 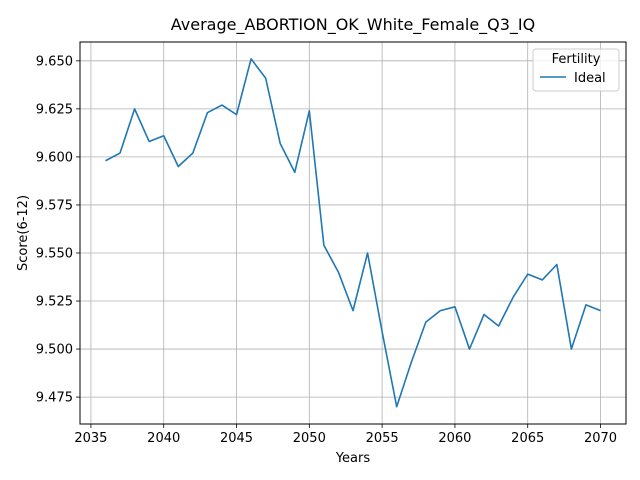 I want to click on x-axis-label: Years, so click(x=353, y=458).